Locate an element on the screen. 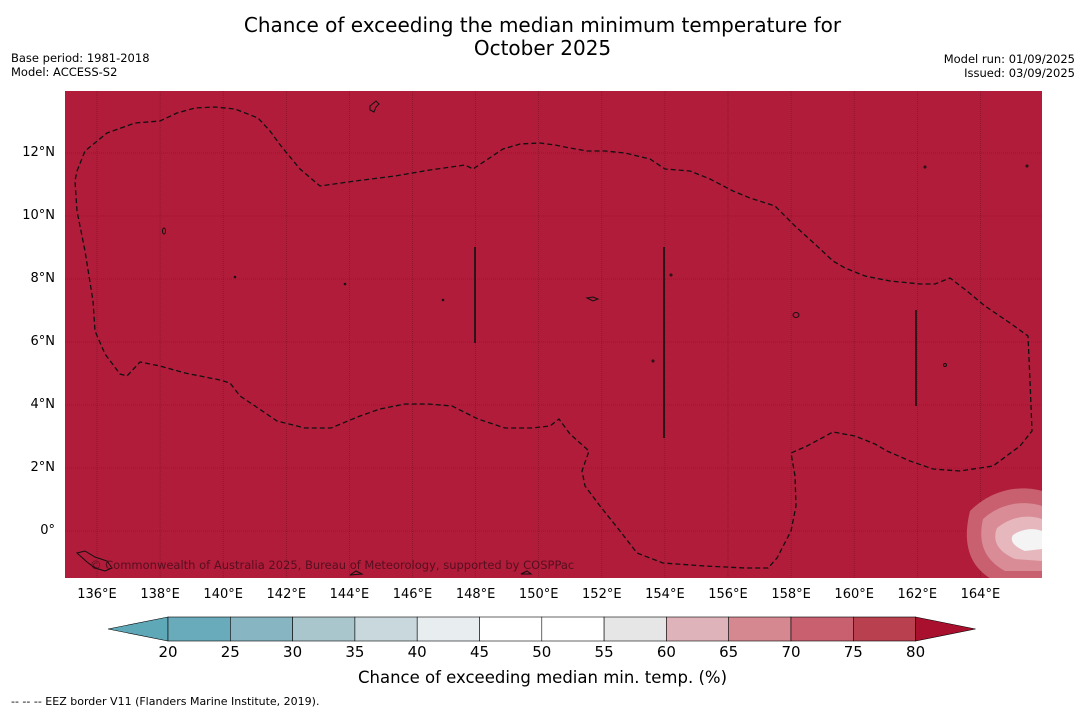  lon-label: 148°E is located at coordinates (475, 594).